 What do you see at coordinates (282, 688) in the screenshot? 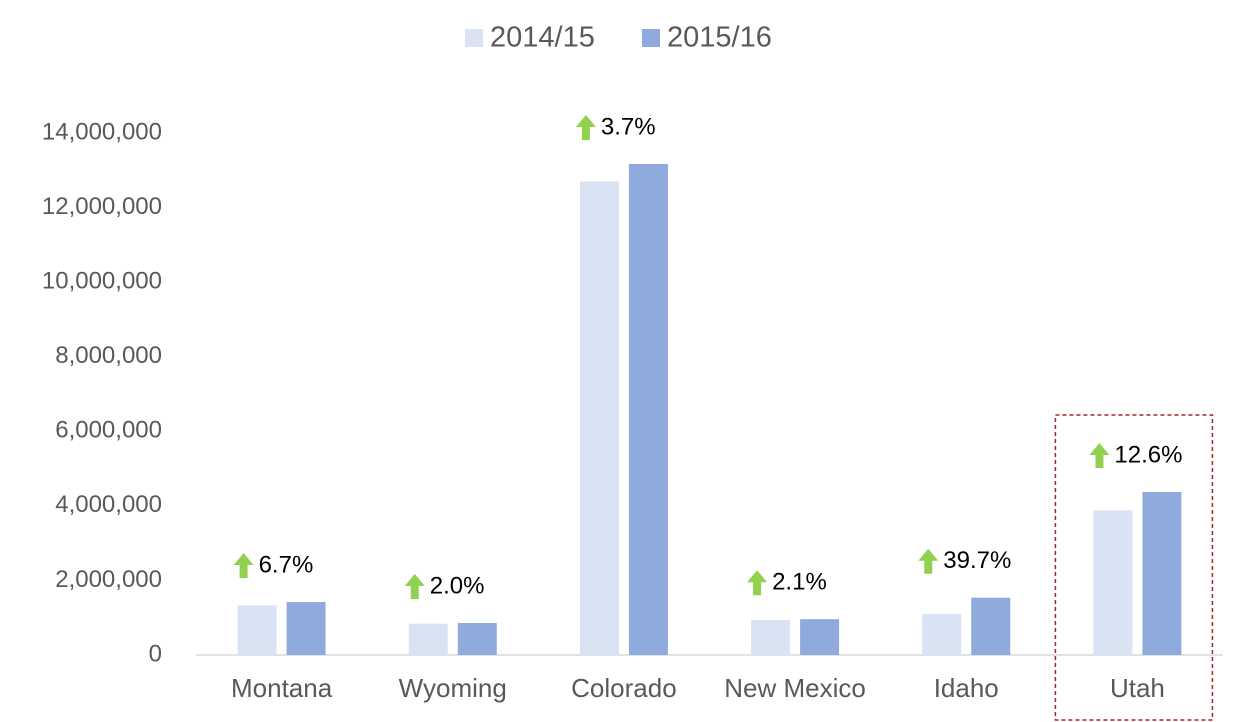
I see `x-tick-label: Montana` at bounding box center [282, 688].